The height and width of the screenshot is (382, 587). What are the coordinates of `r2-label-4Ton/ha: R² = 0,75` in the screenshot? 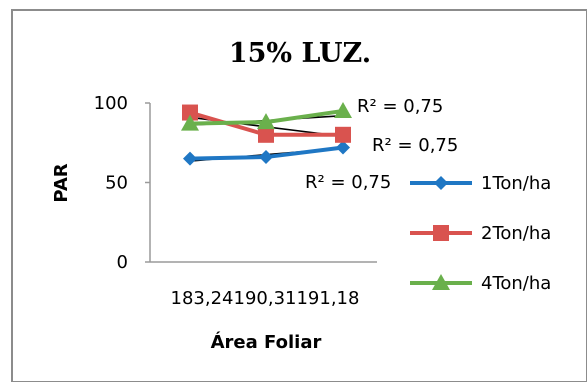 It's located at (400, 106).